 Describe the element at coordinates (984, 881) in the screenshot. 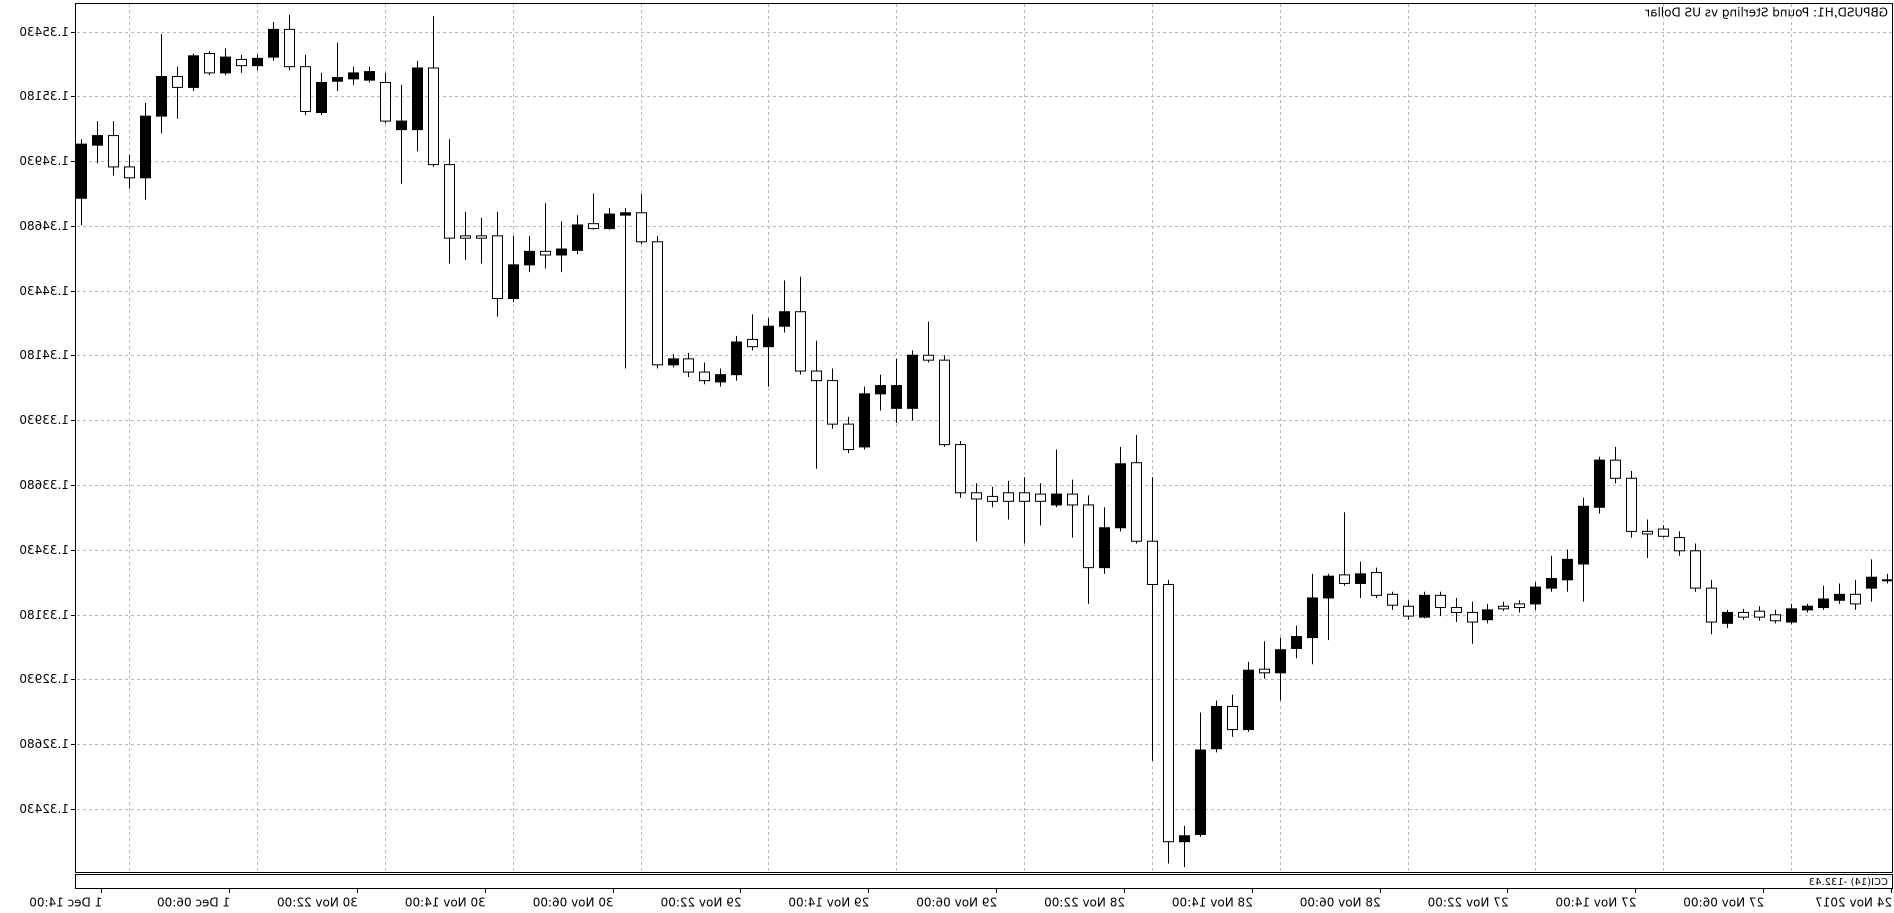

I see `indicator-pane-frame` at that location.